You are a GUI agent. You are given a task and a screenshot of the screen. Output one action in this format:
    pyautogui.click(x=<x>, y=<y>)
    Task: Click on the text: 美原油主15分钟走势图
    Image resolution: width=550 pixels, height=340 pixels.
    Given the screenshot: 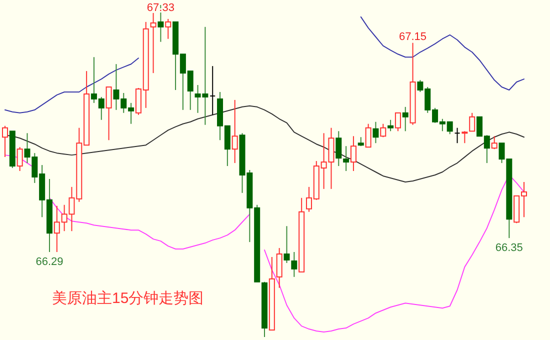 What is the action you would take?
    pyautogui.click(x=128, y=298)
    